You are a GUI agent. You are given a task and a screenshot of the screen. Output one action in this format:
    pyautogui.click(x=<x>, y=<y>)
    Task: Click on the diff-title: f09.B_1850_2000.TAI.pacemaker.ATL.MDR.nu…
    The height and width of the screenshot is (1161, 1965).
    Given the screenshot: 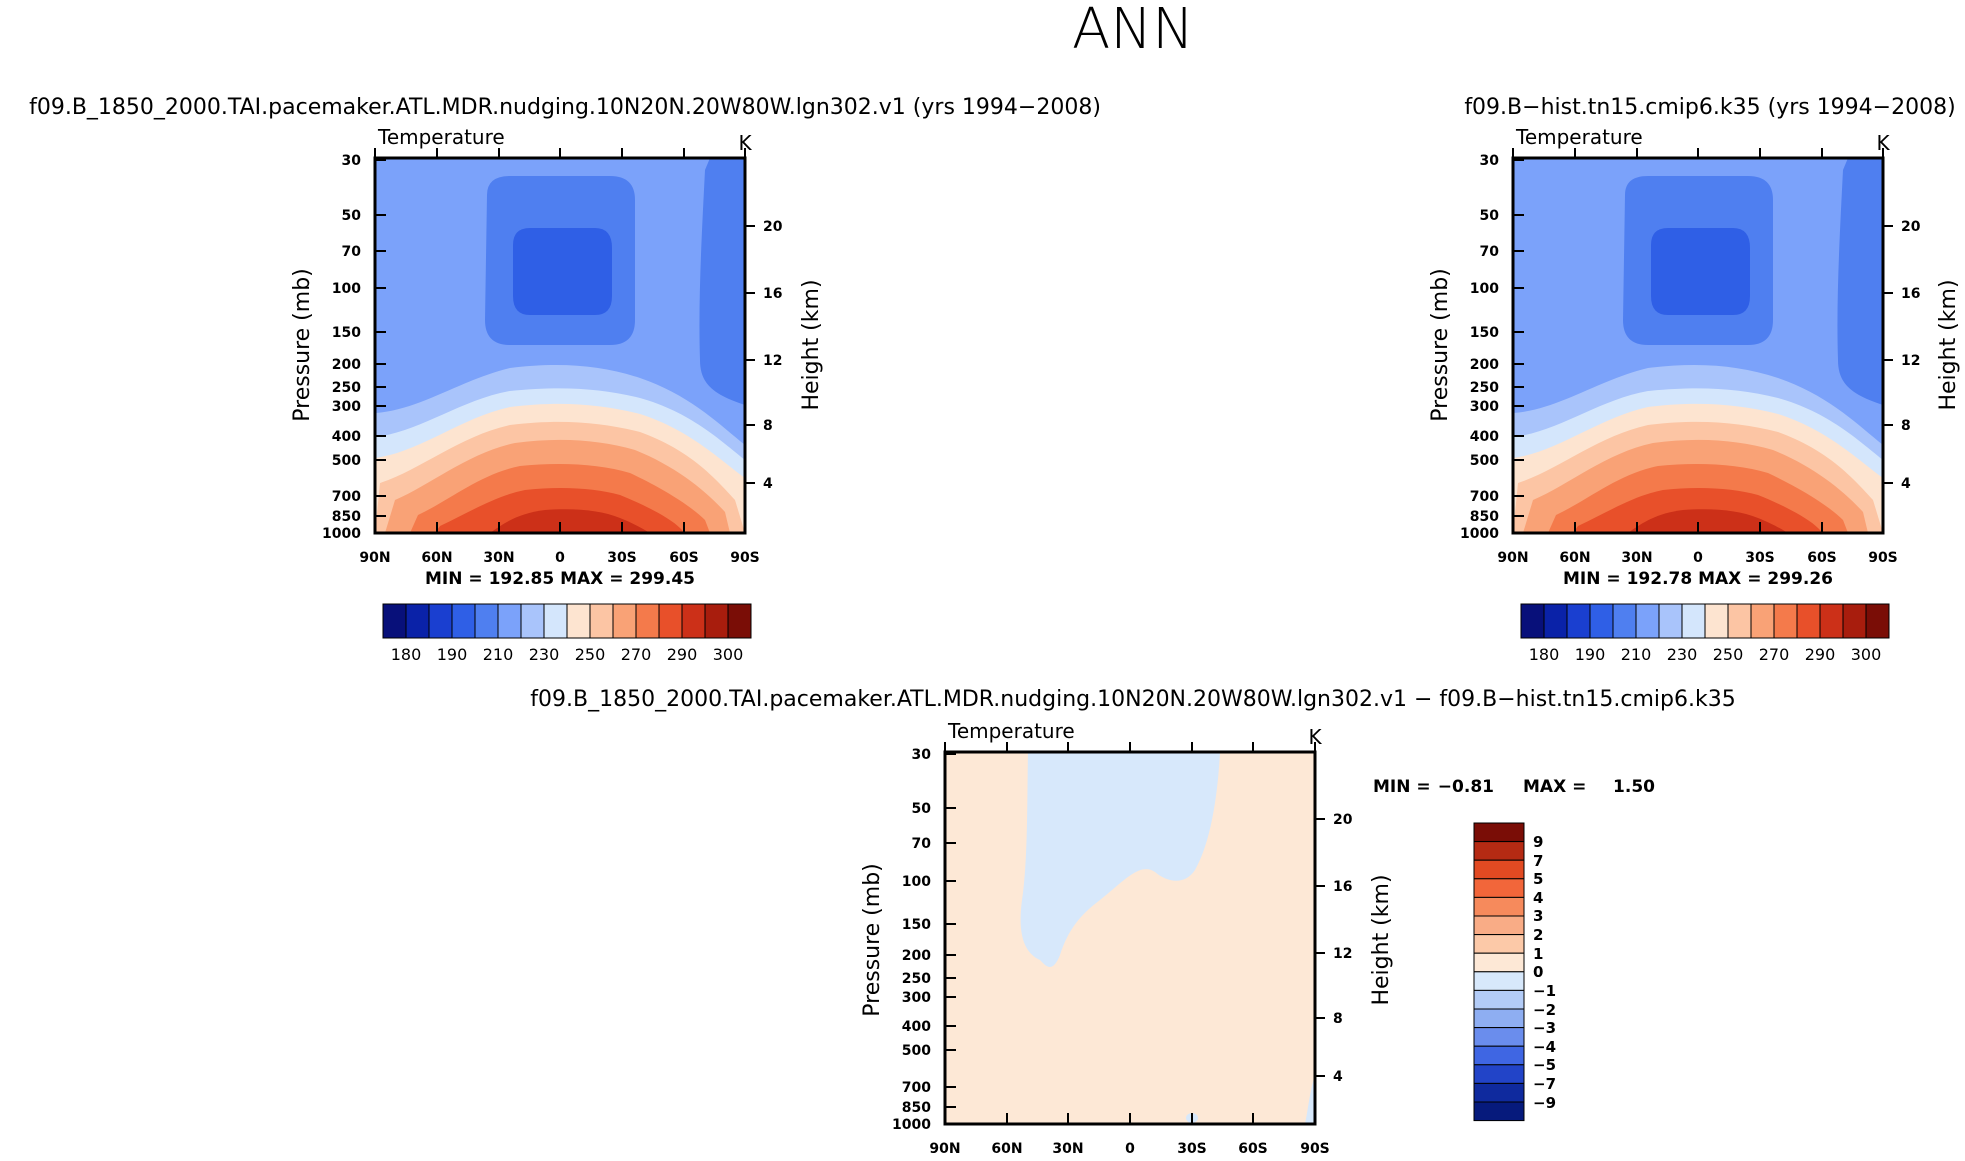 What is the action you would take?
    pyautogui.click(x=1132, y=699)
    